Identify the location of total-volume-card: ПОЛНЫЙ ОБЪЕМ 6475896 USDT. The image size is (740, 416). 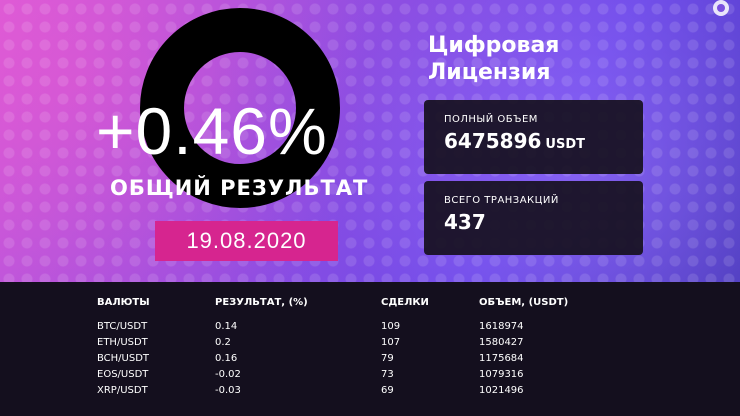
(533, 137).